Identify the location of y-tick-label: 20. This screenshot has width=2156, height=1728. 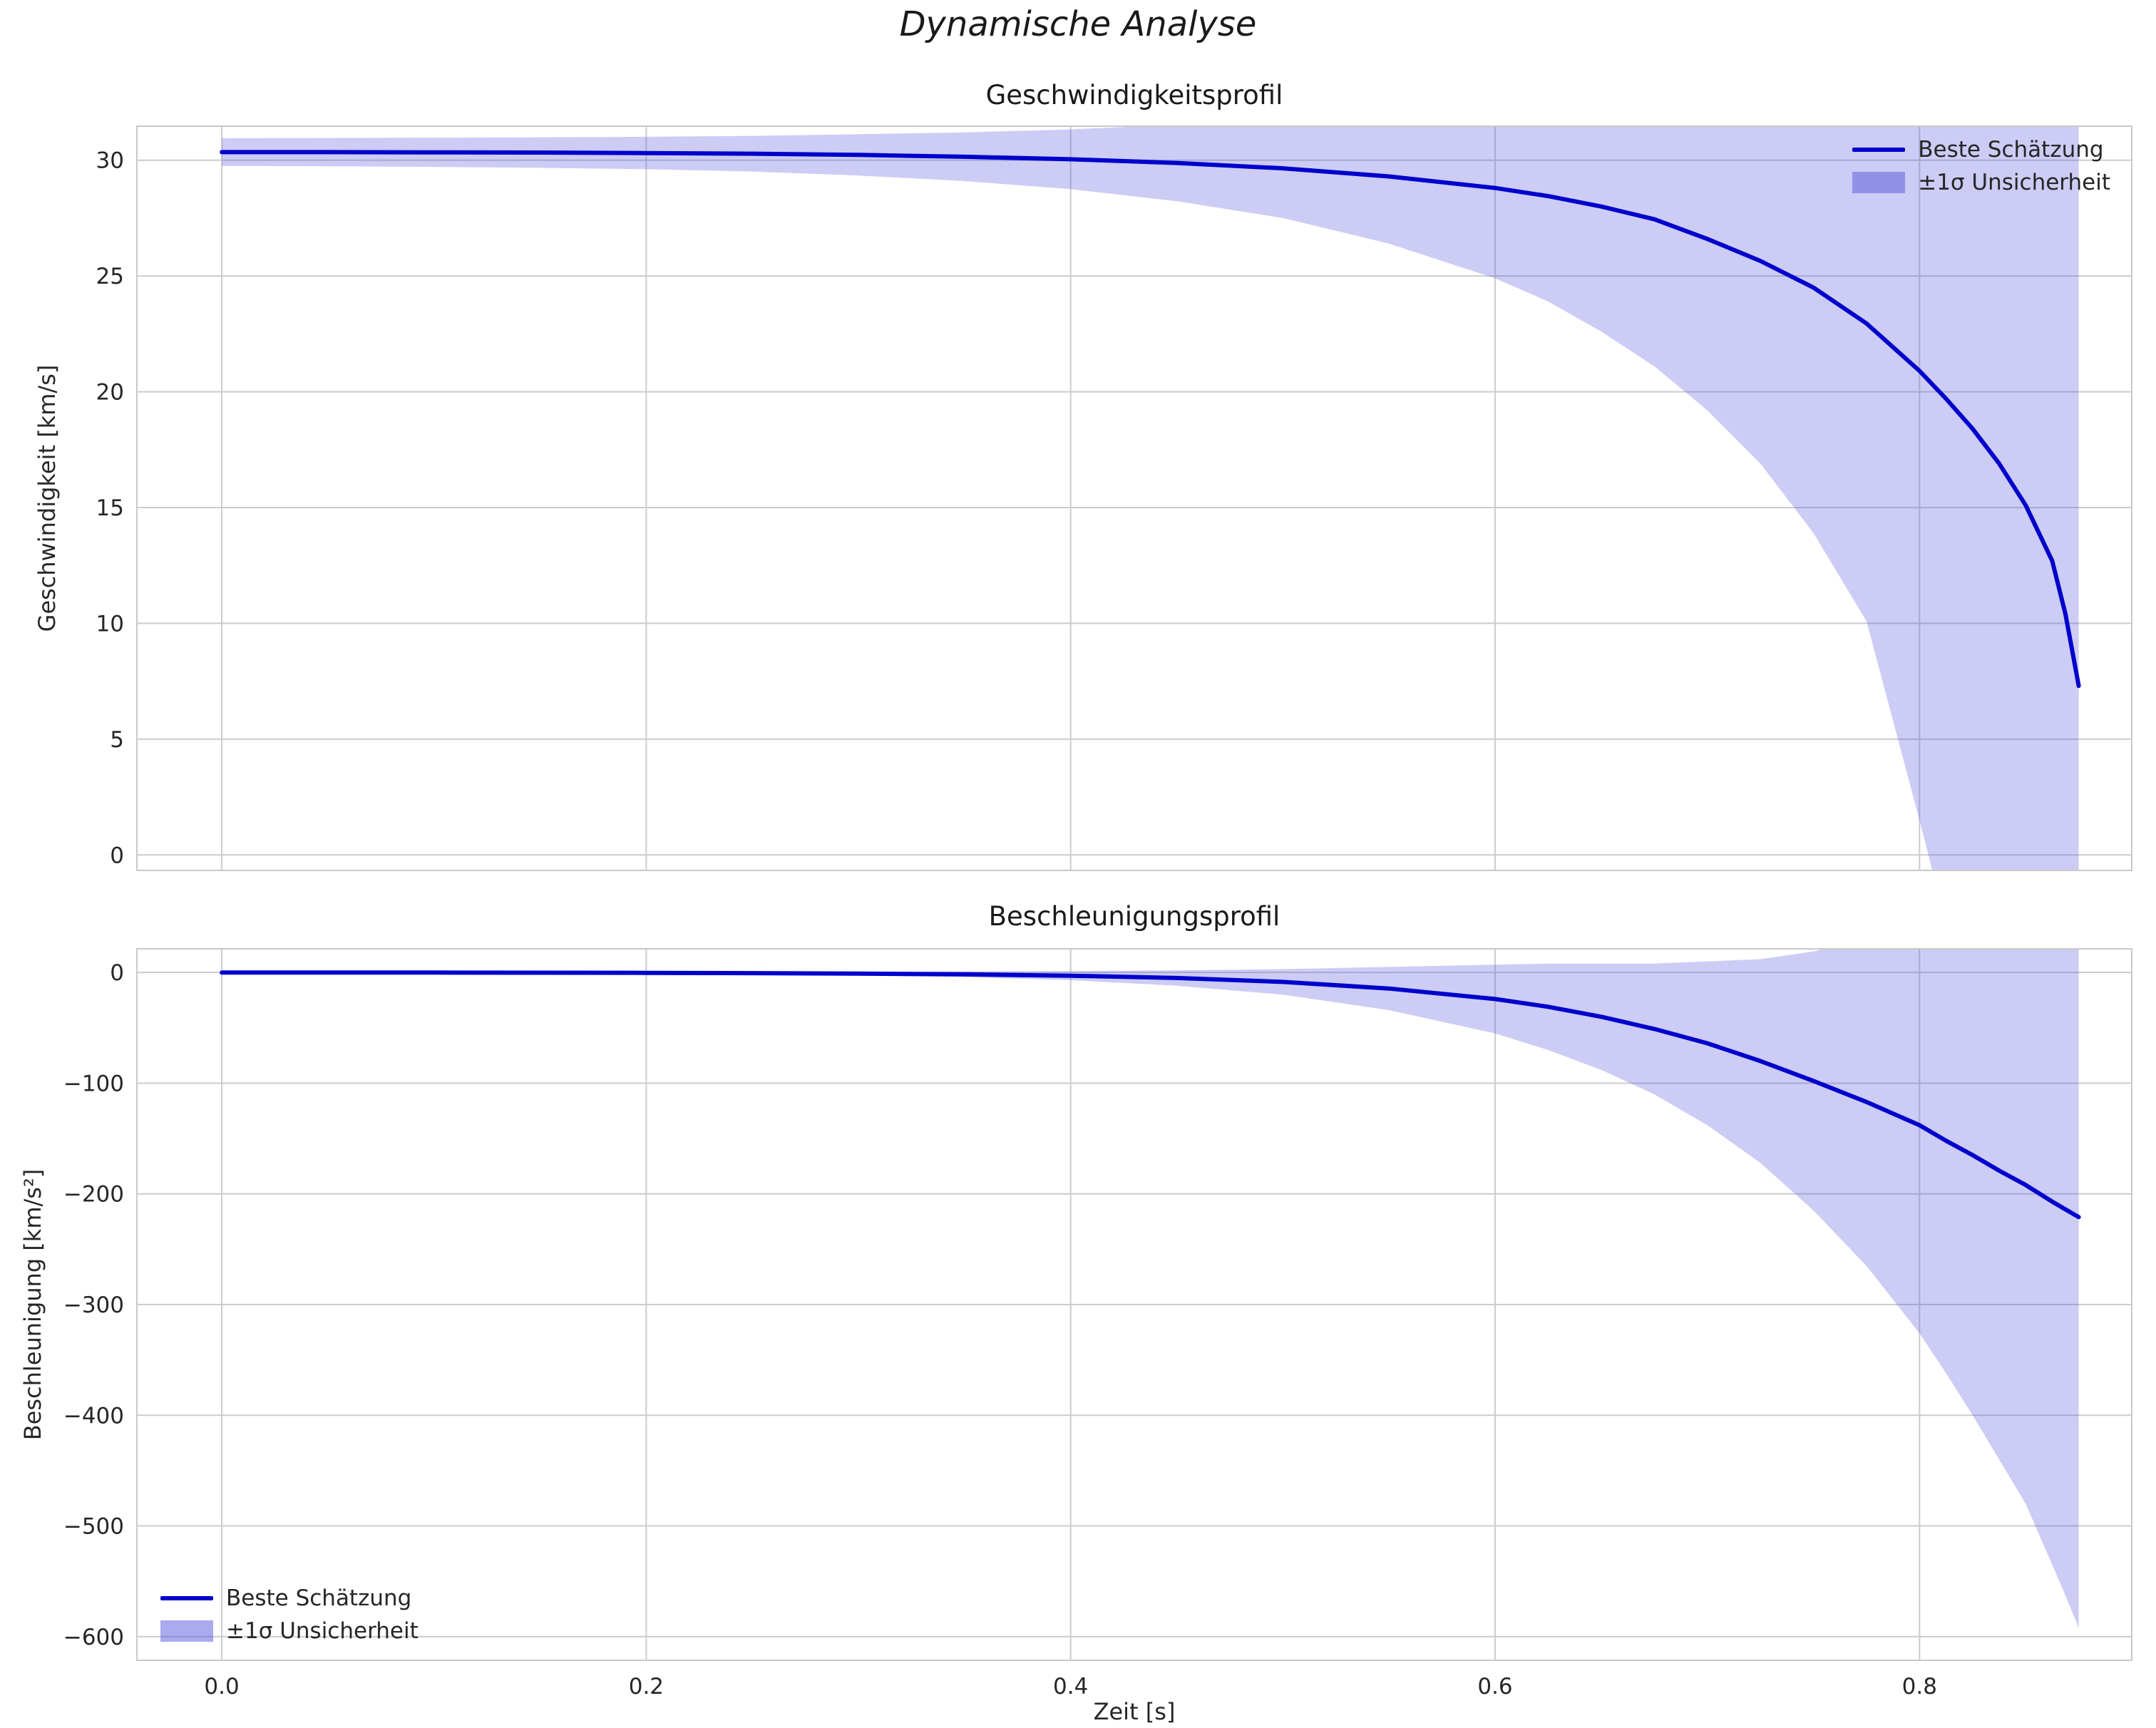
(110, 393).